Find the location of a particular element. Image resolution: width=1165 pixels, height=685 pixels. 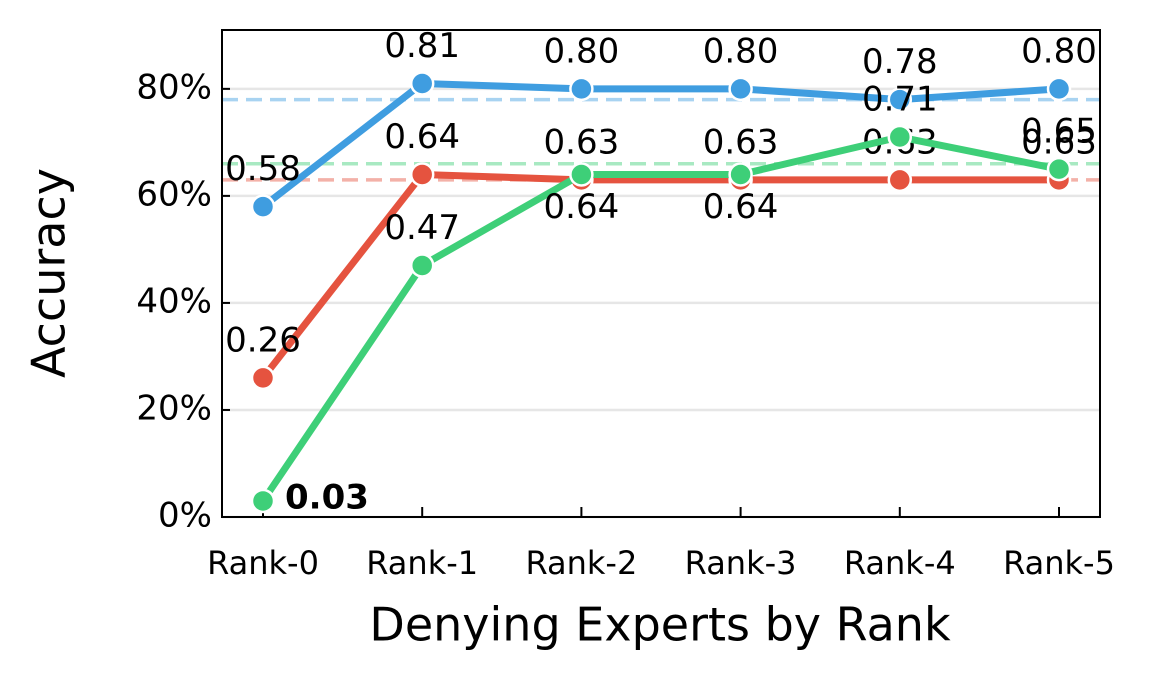

x-tick-label: Rank-4 is located at coordinates (900, 563).